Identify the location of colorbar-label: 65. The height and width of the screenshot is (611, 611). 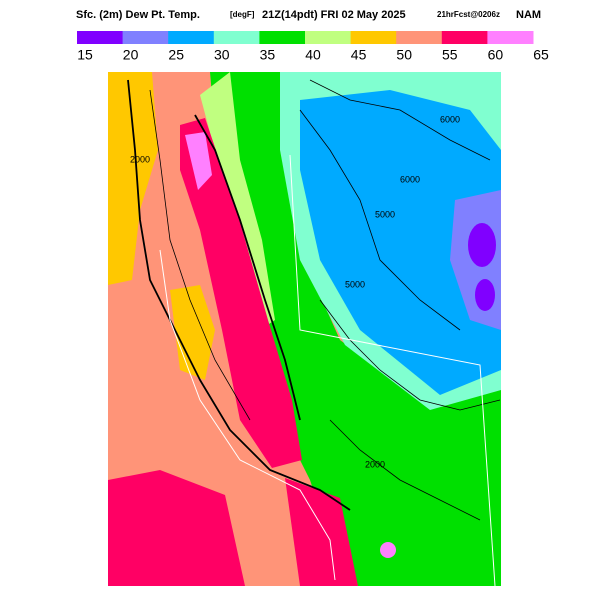
(541, 55).